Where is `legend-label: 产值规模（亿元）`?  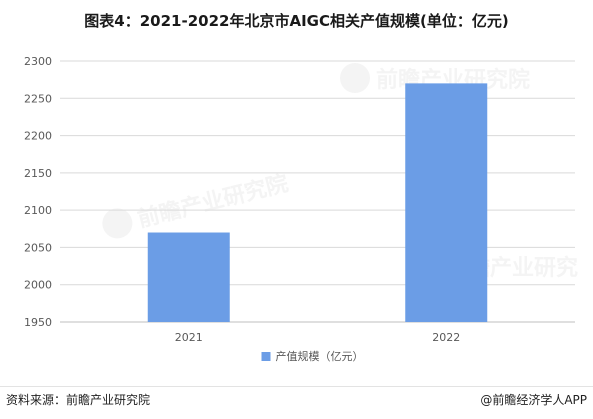 legend-label: 产值规模（亿元） is located at coordinates (320, 356).